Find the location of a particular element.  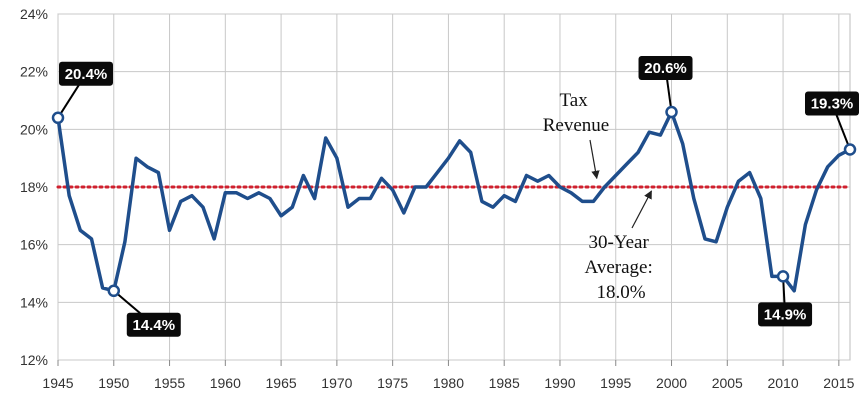

callout-label: 14.4% is located at coordinates (154, 325).